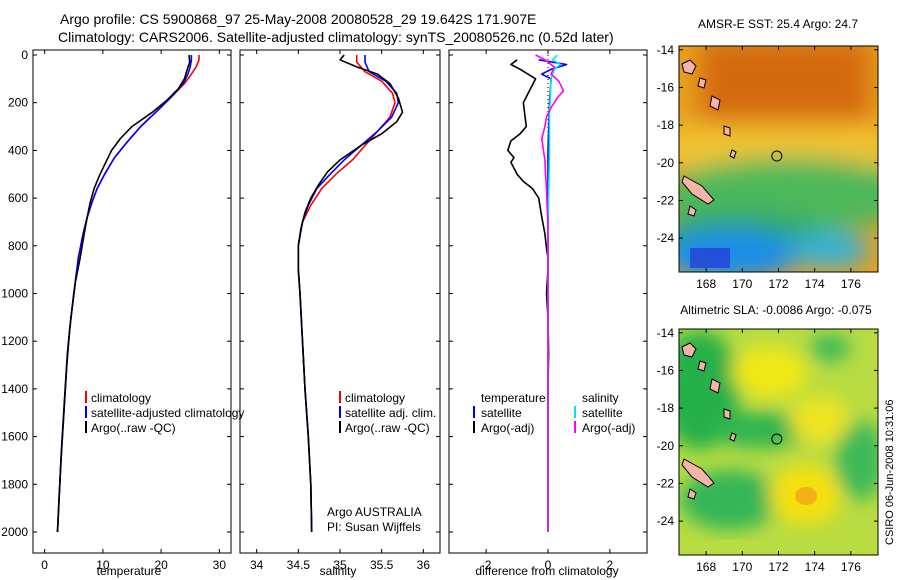 The width and height of the screenshot is (900, 580). I want to click on x-tick-label: -2, so click(486, 565).